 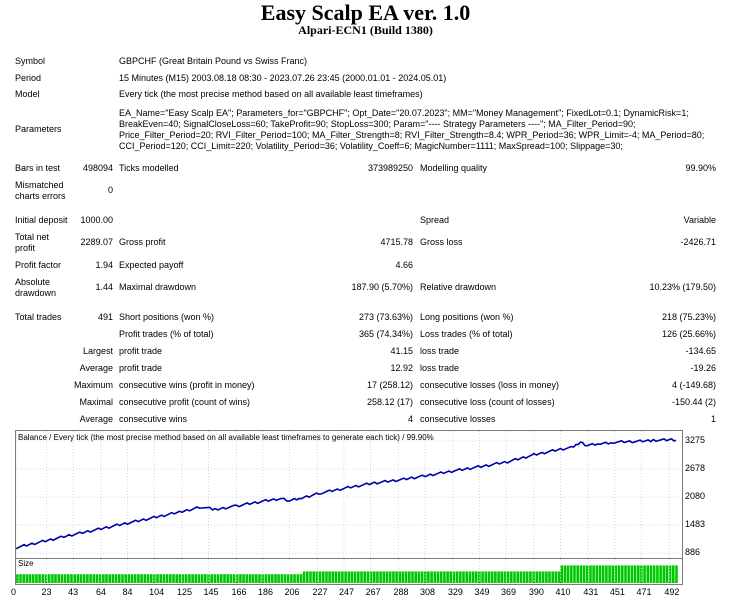 What do you see at coordinates (482, 592) in the screenshot?
I see `x-tick-label: 349` at bounding box center [482, 592].